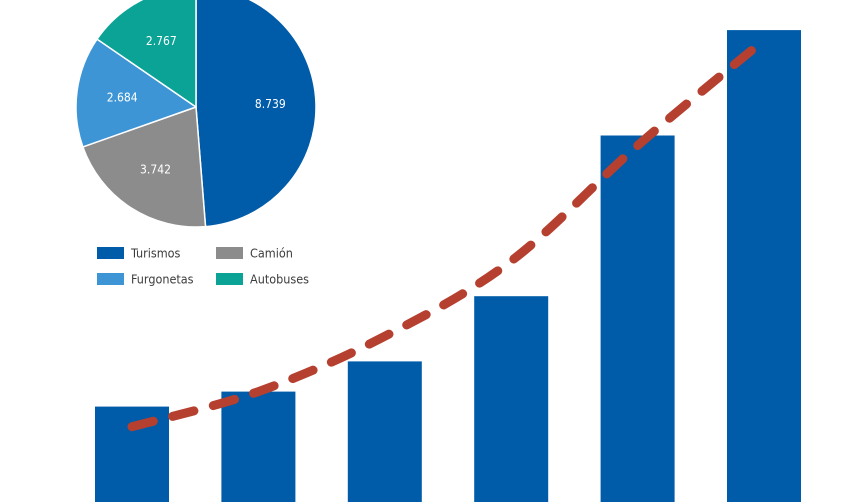  What do you see at coordinates (271, 253) in the screenshot?
I see `legend-label: Camión` at bounding box center [271, 253].